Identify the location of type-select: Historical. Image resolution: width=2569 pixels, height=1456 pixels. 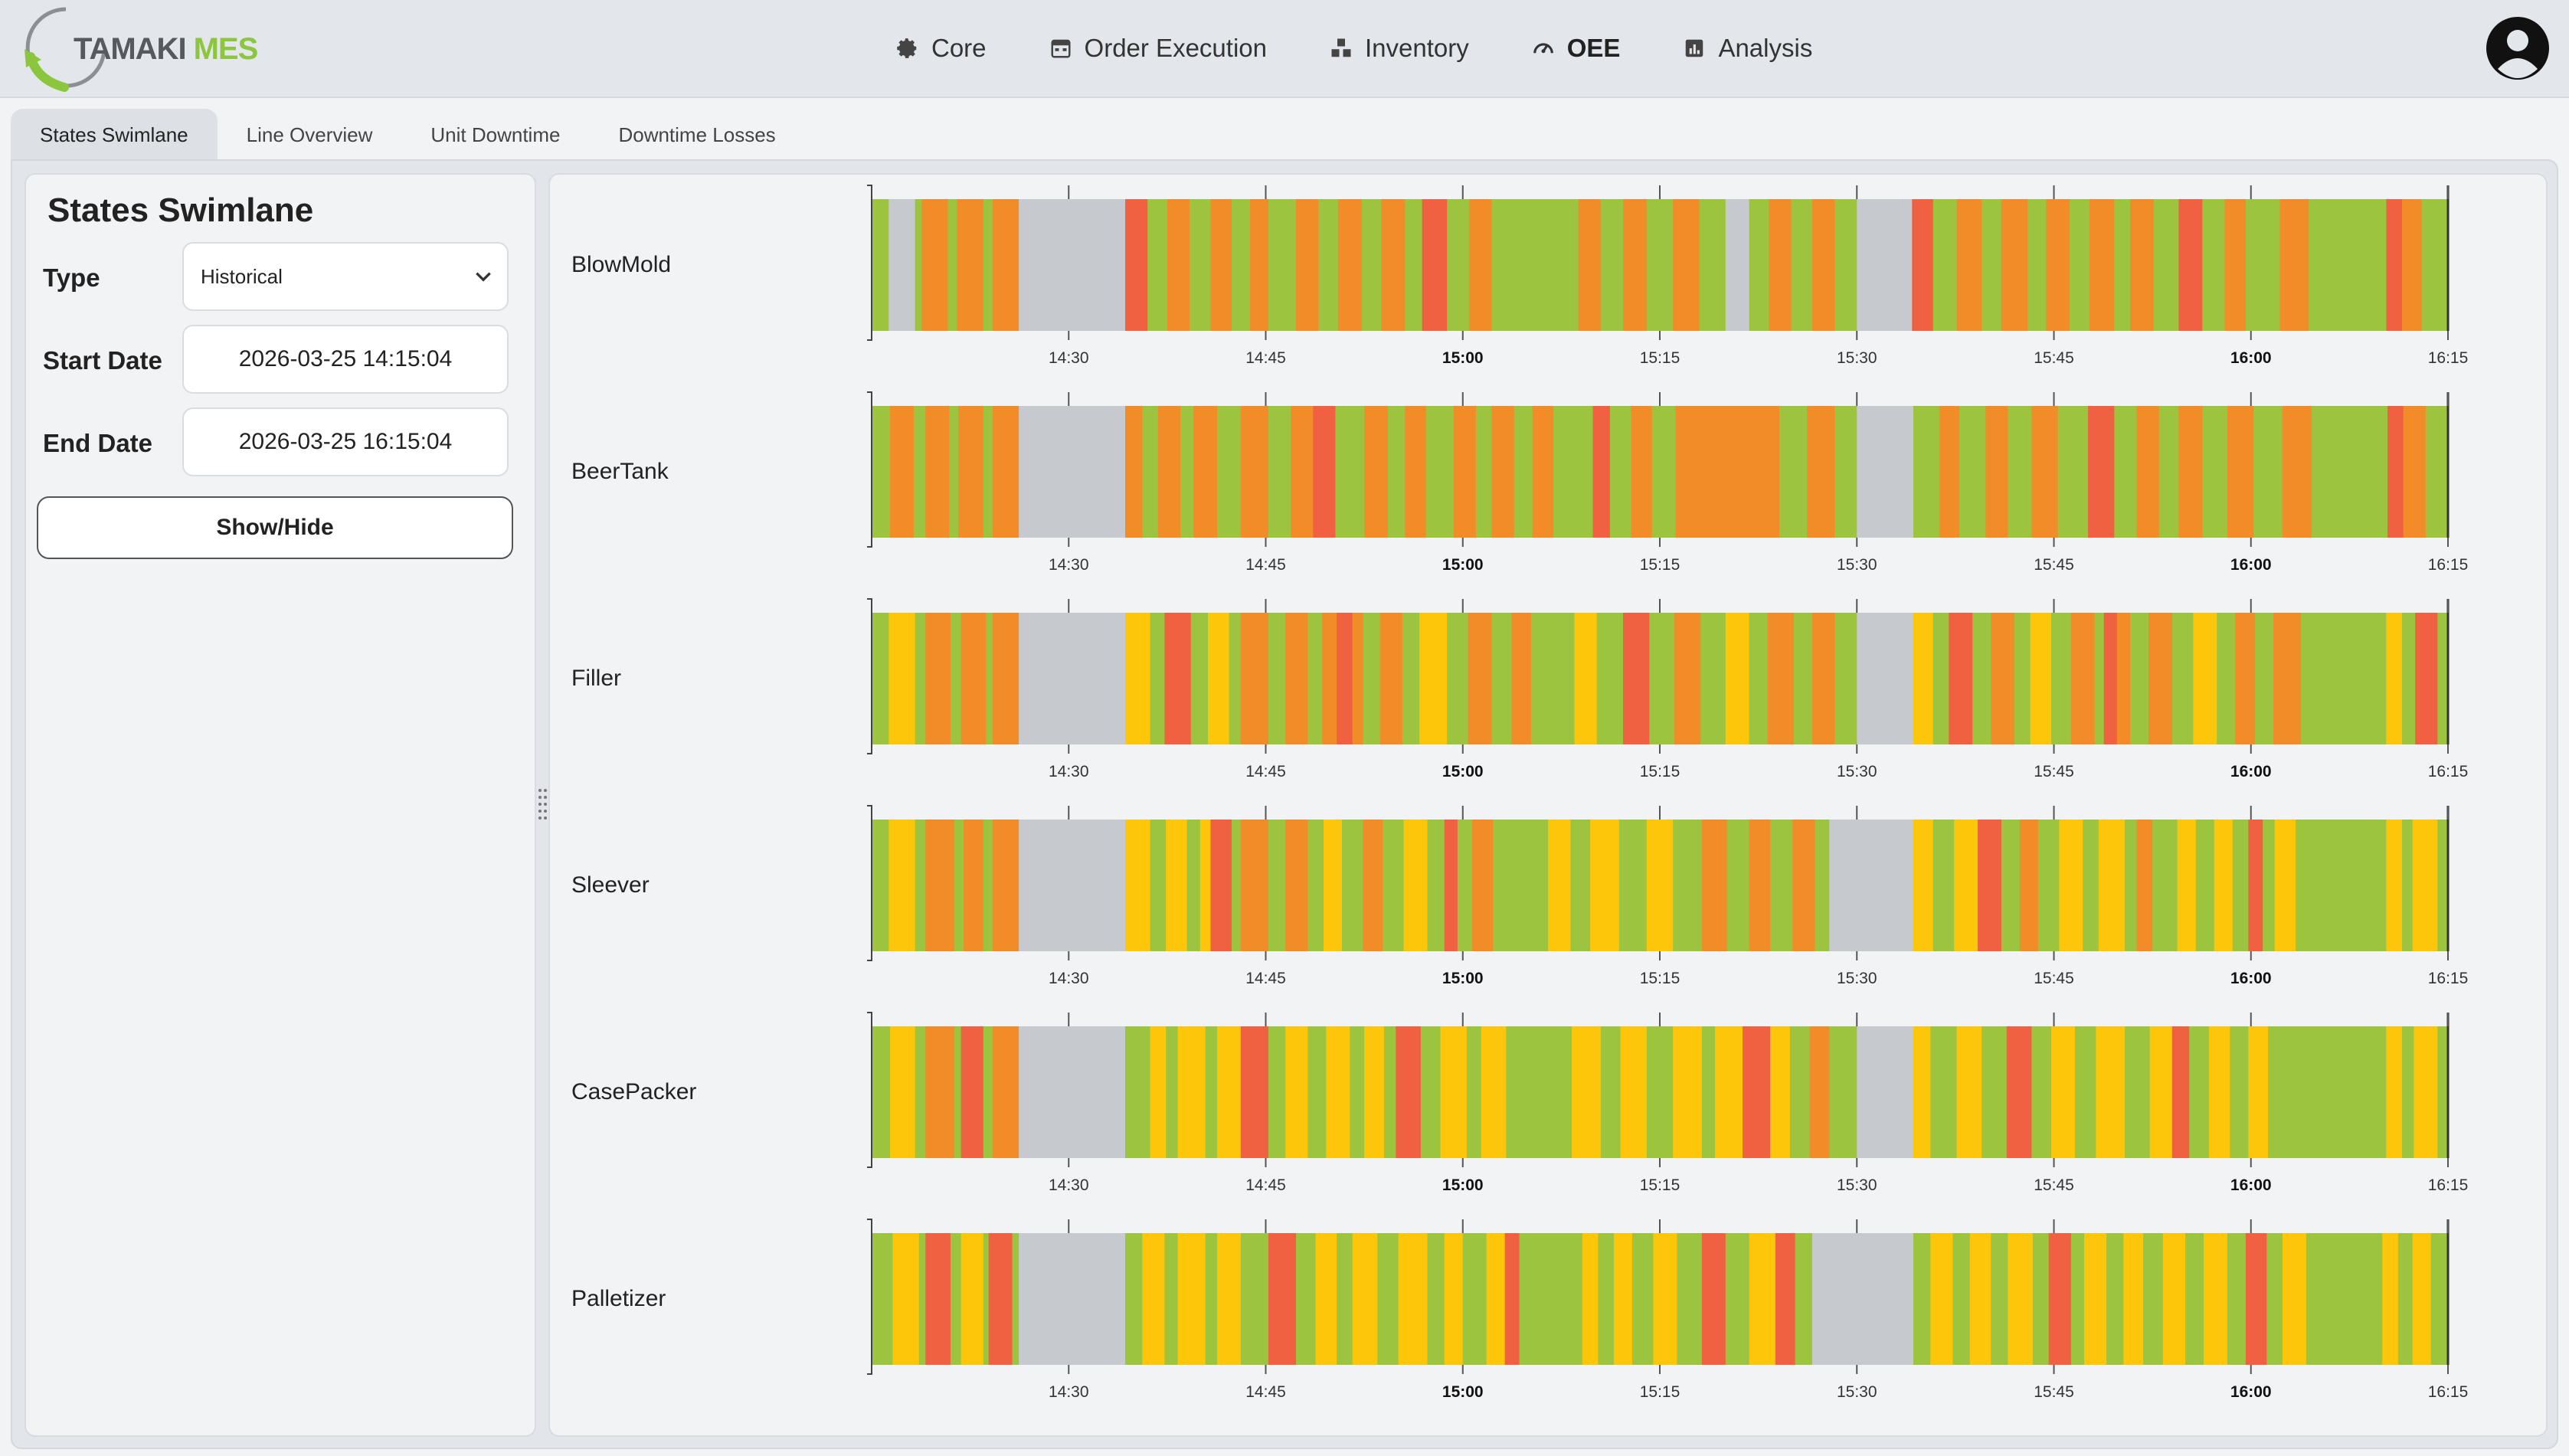
(345, 276).